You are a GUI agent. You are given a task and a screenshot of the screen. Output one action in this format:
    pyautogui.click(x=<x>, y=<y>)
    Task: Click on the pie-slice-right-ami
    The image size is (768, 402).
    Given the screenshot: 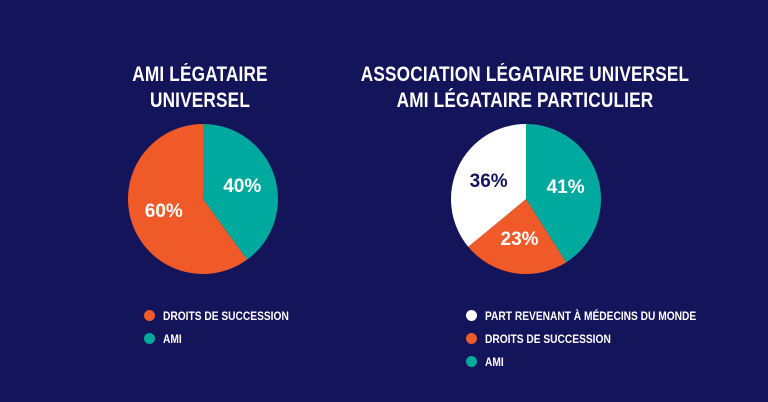 What is the action you would take?
    pyautogui.click(x=563, y=193)
    